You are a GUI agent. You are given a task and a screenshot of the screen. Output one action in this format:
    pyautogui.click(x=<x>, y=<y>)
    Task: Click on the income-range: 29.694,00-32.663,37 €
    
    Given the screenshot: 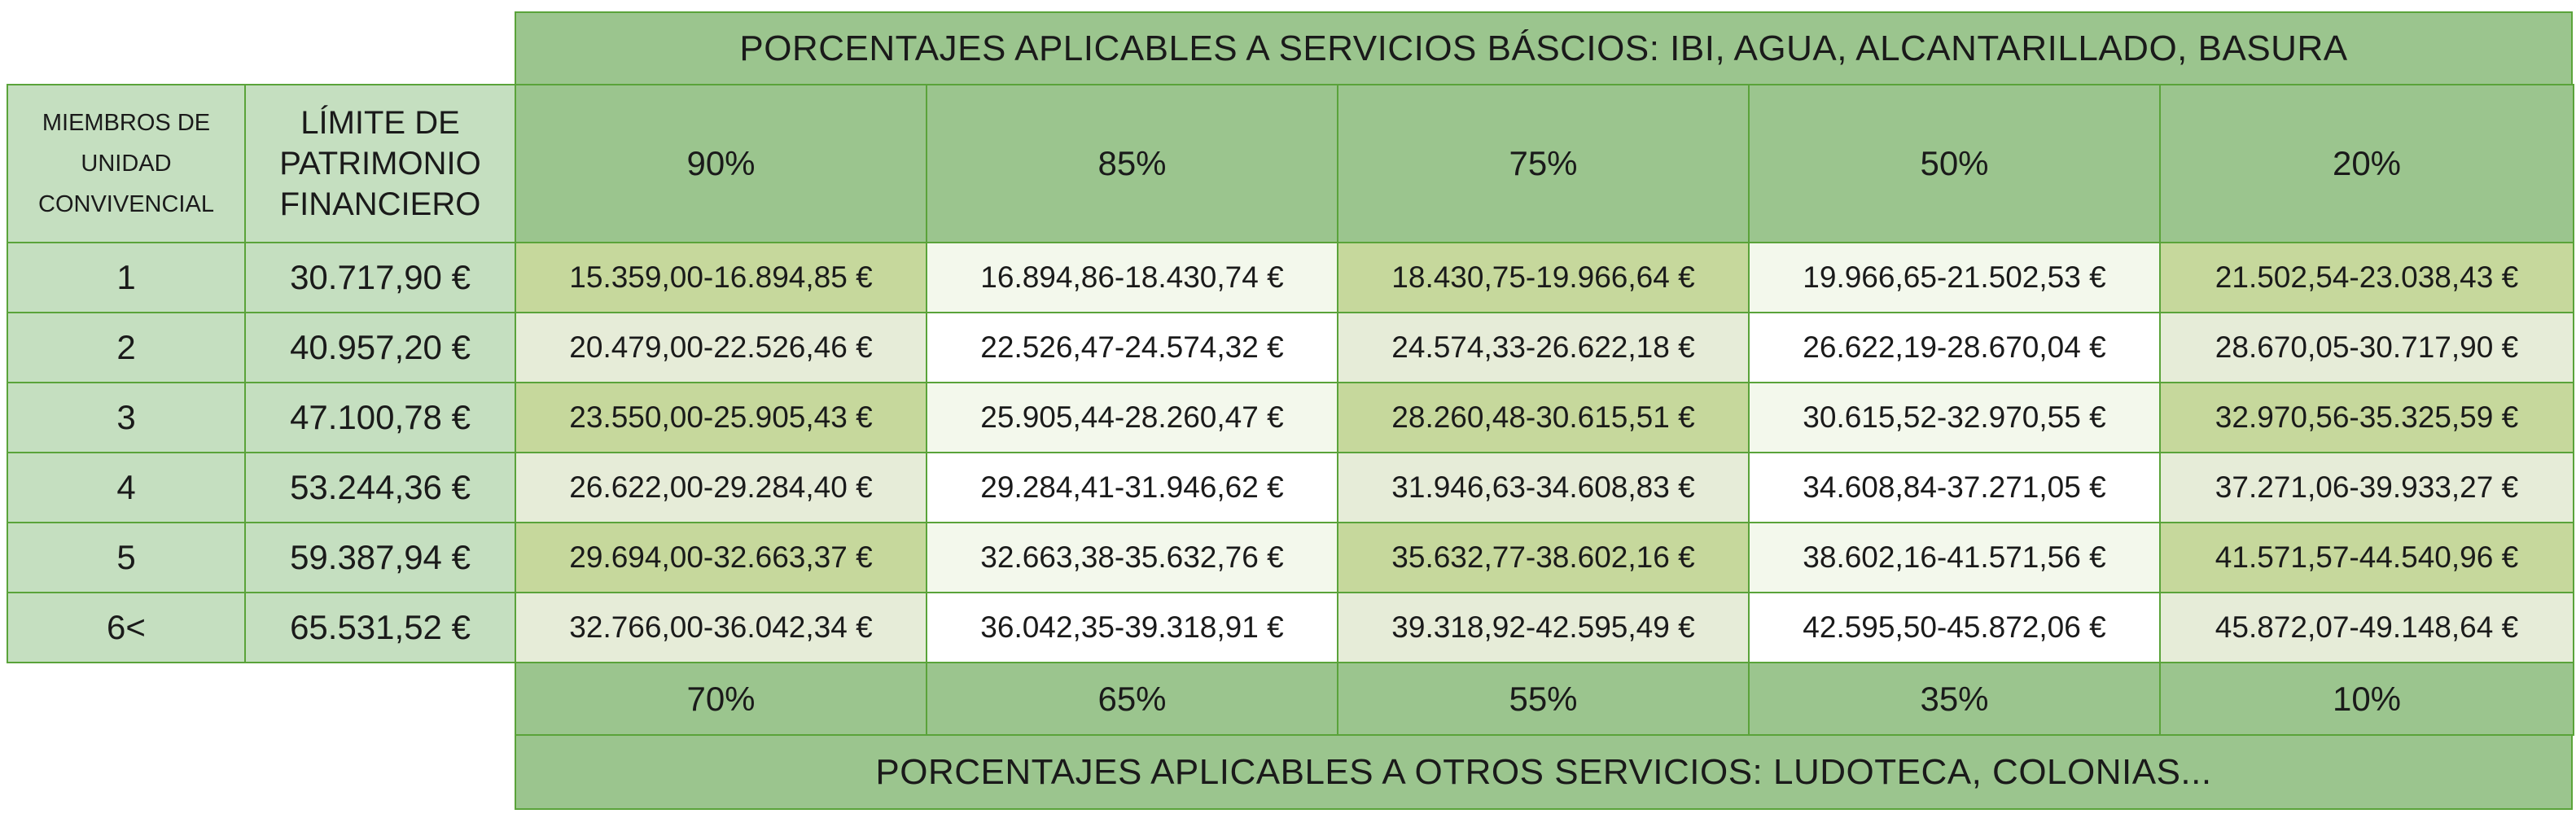 What is the action you would take?
    pyautogui.click(x=721, y=557)
    